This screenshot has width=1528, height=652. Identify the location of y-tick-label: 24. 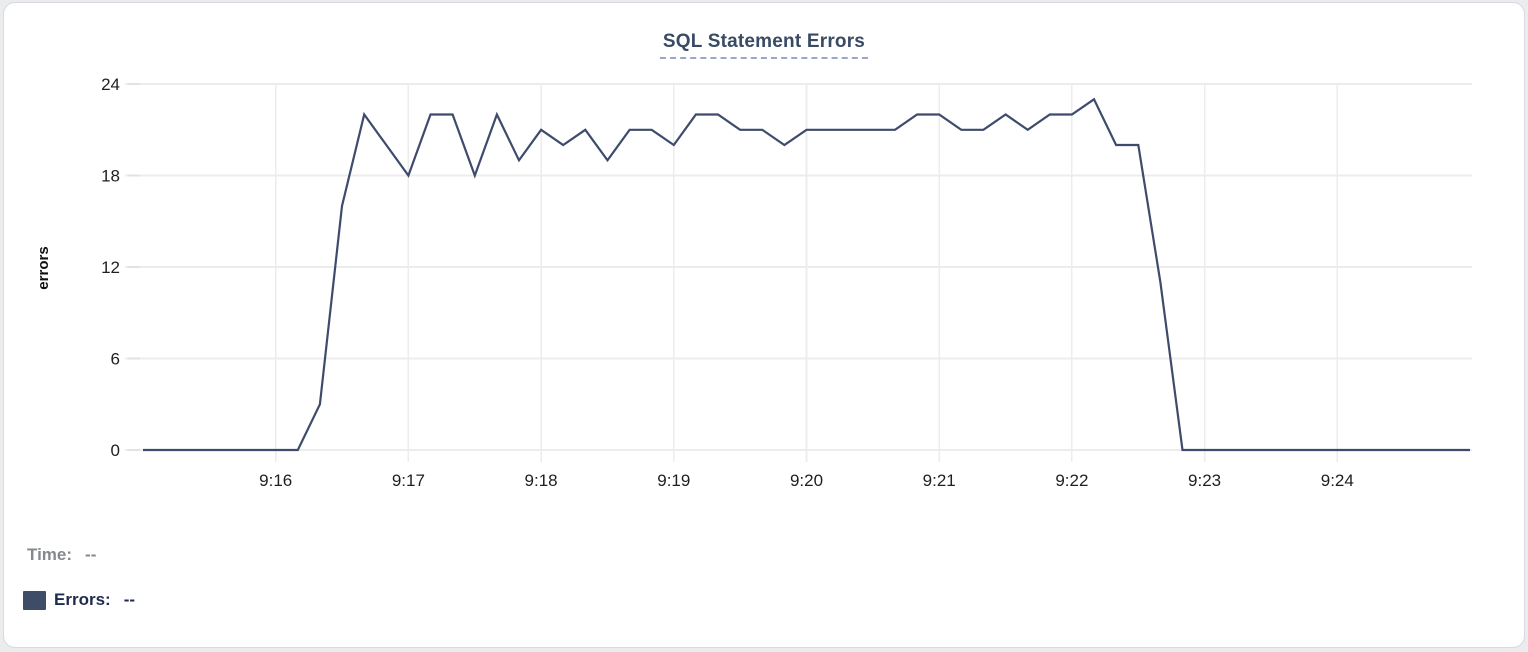
(110, 84).